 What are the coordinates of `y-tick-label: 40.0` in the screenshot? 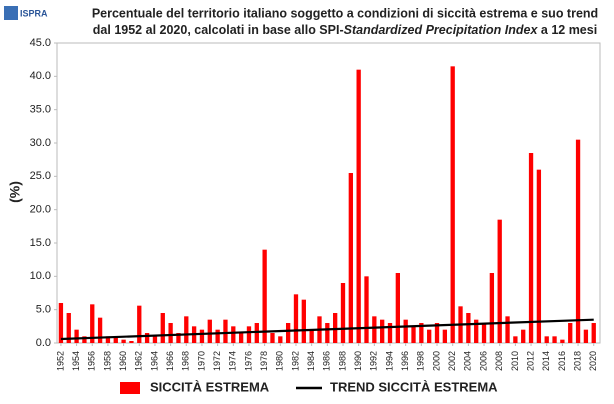 It's located at (40, 76).